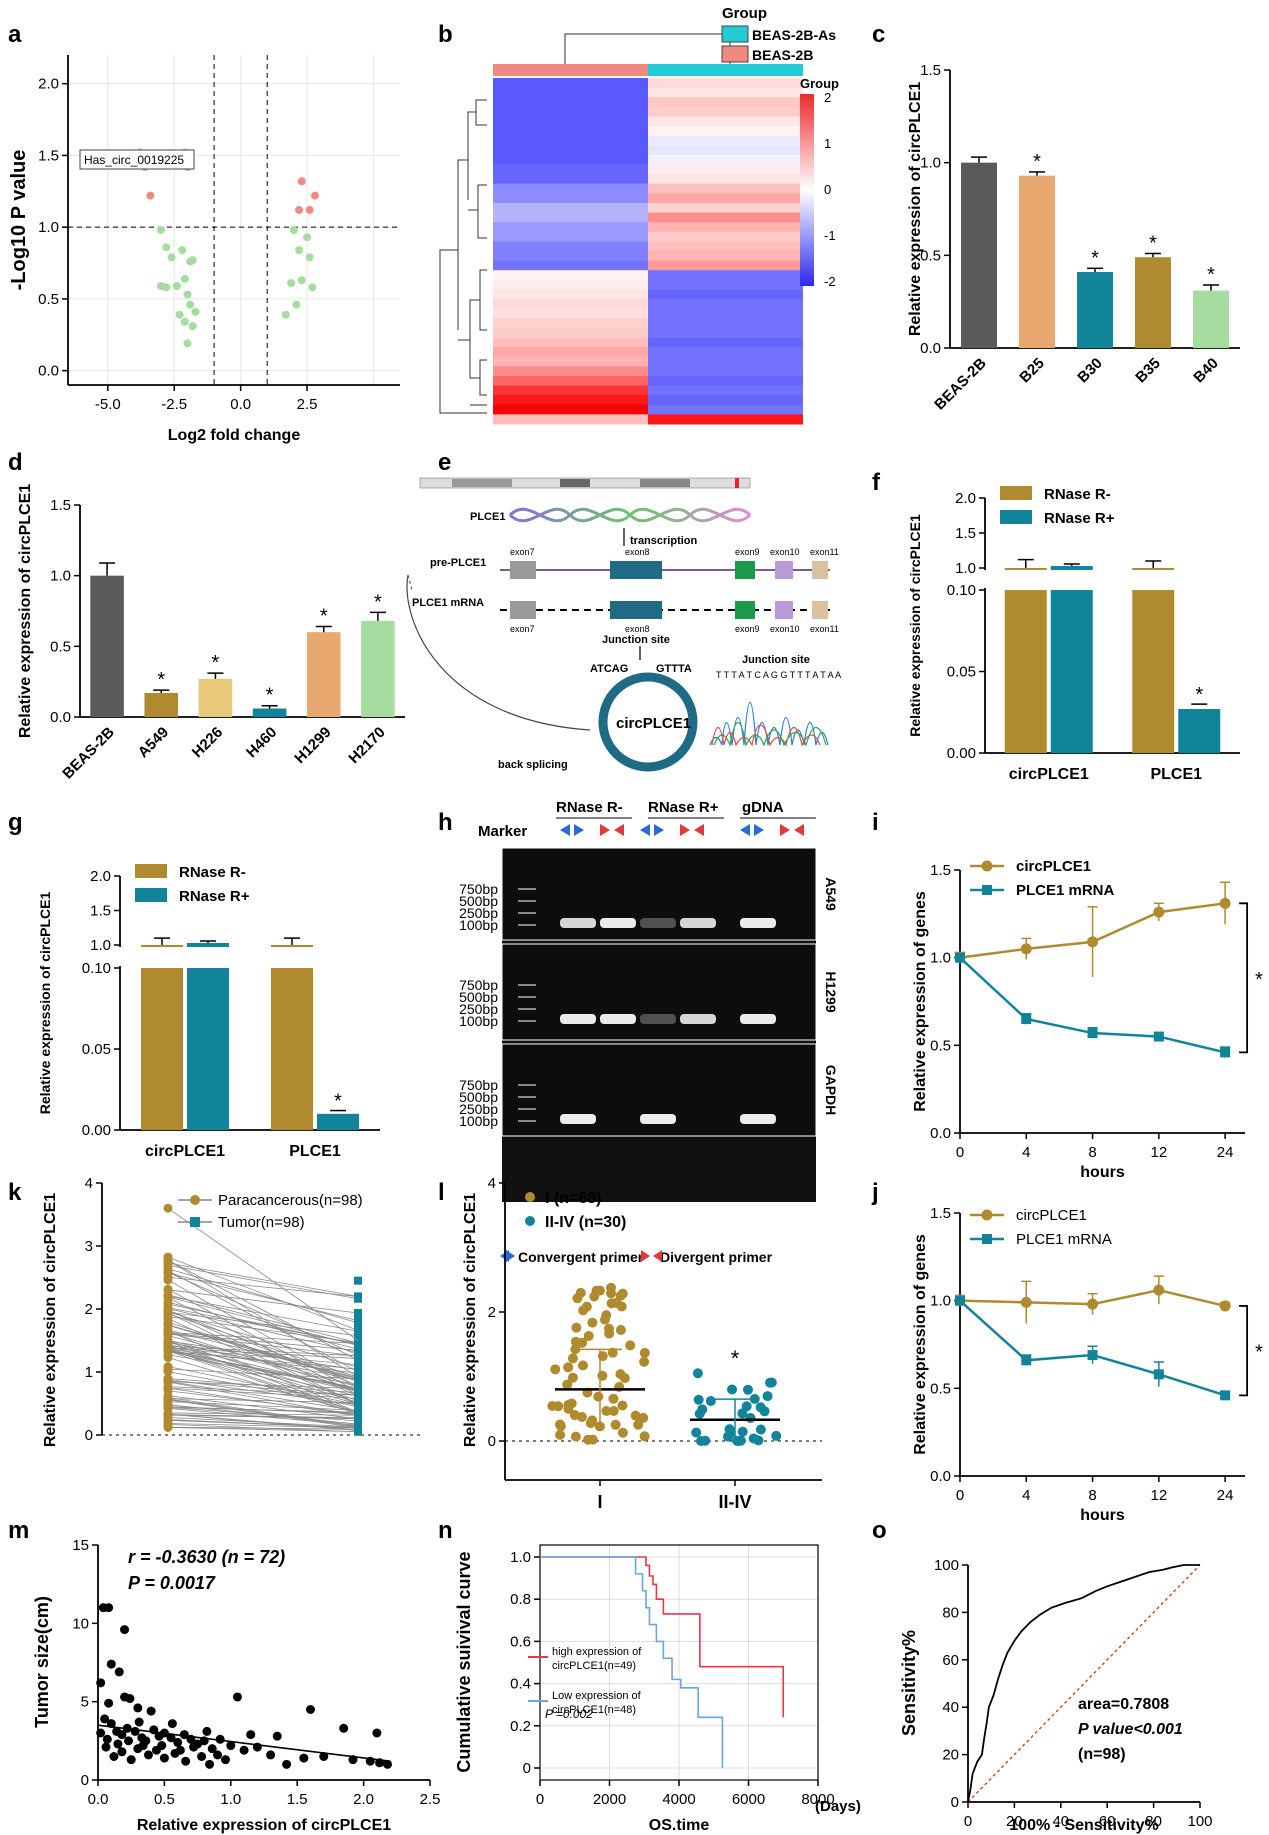 The image size is (1269, 1835). What do you see at coordinates (831, 991) in the screenshot?
I see `gene-label: H1299` at bounding box center [831, 991].